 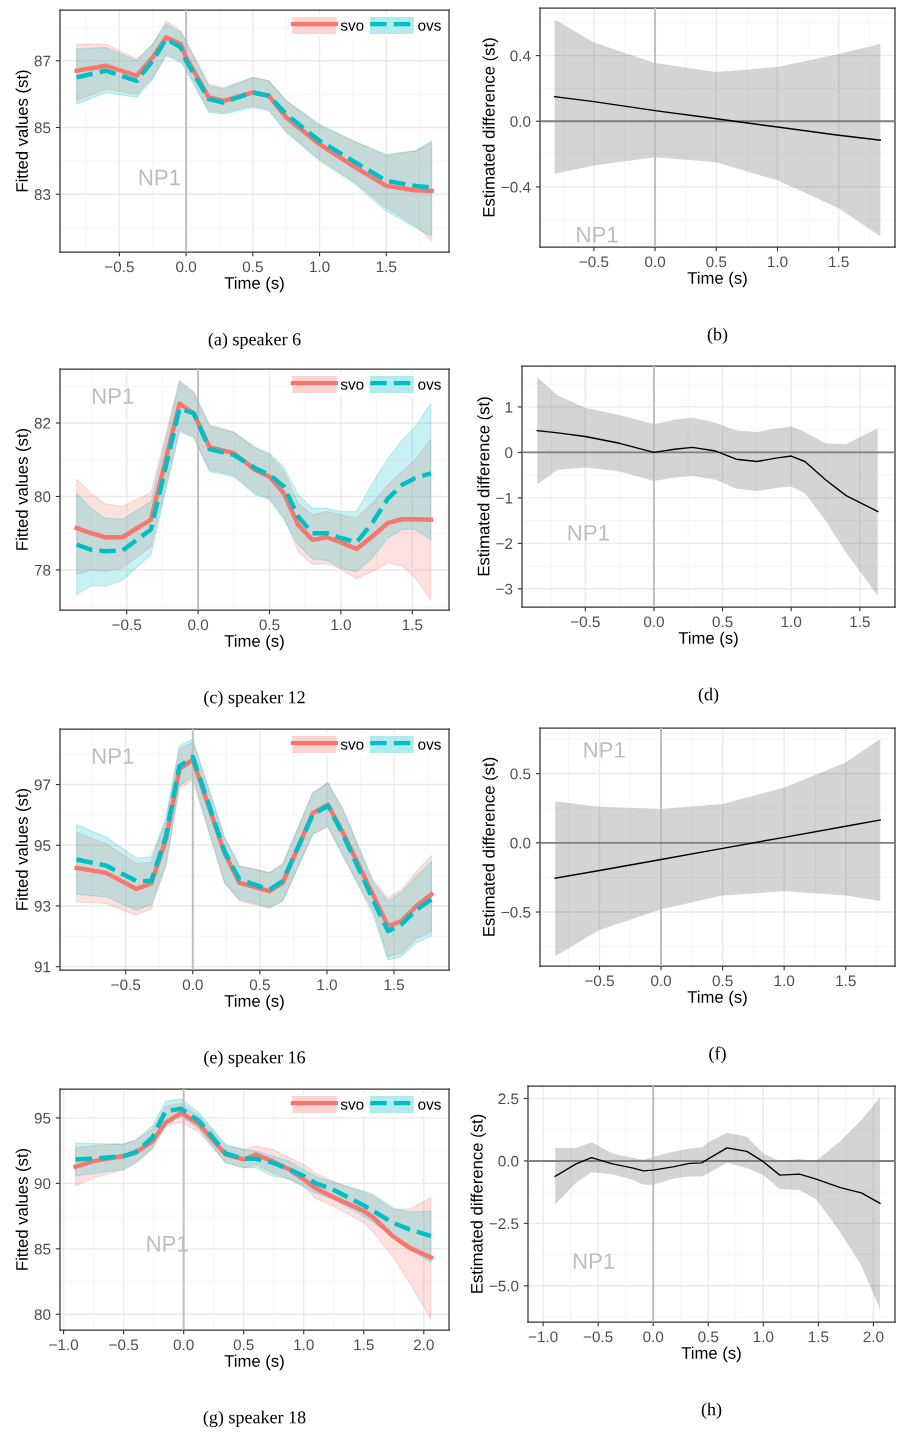 I want to click on y-tick-label: 0, so click(x=509, y=453).